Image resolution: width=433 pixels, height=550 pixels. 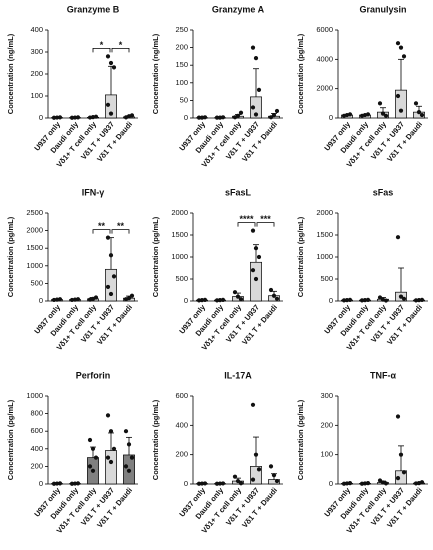 What do you see at coordinates (383, 192) in the screenshot?
I see `panel-title: sFas` at bounding box center [383, 192].